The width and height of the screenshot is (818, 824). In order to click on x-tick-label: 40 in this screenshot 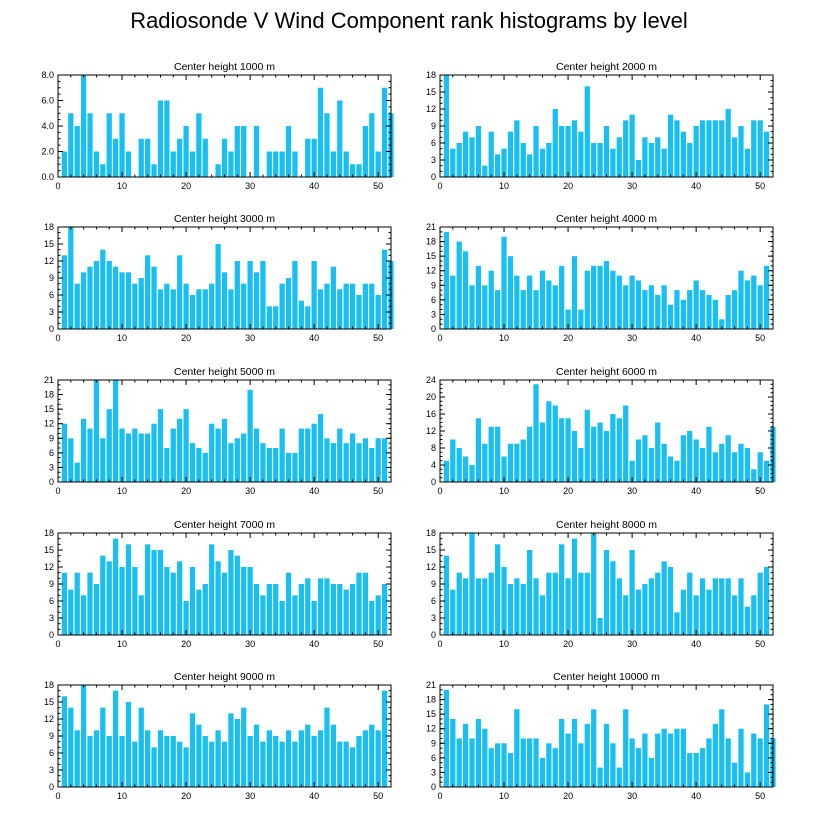, I will do `click(314, 186)`.